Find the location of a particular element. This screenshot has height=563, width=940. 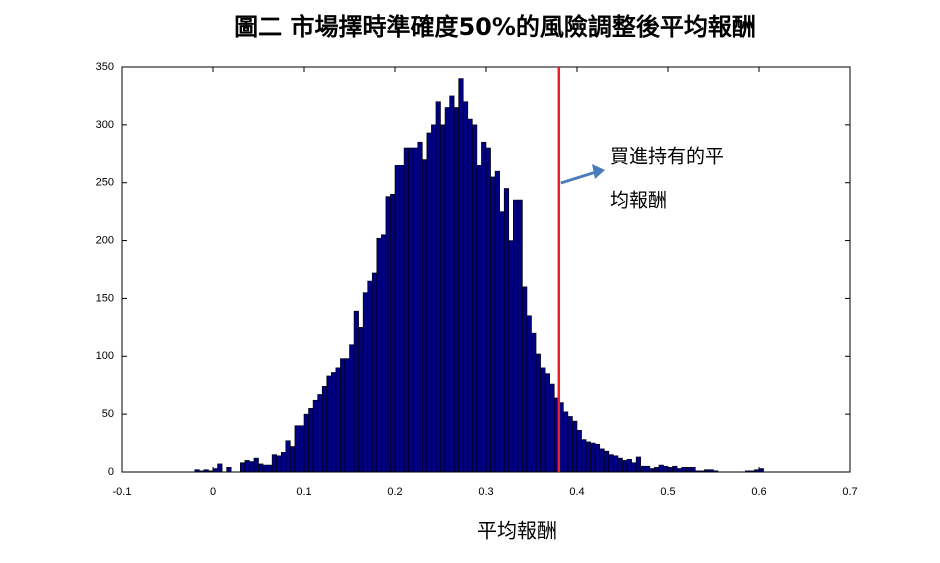

annotation-arrow is located at coordinates (578, 177).